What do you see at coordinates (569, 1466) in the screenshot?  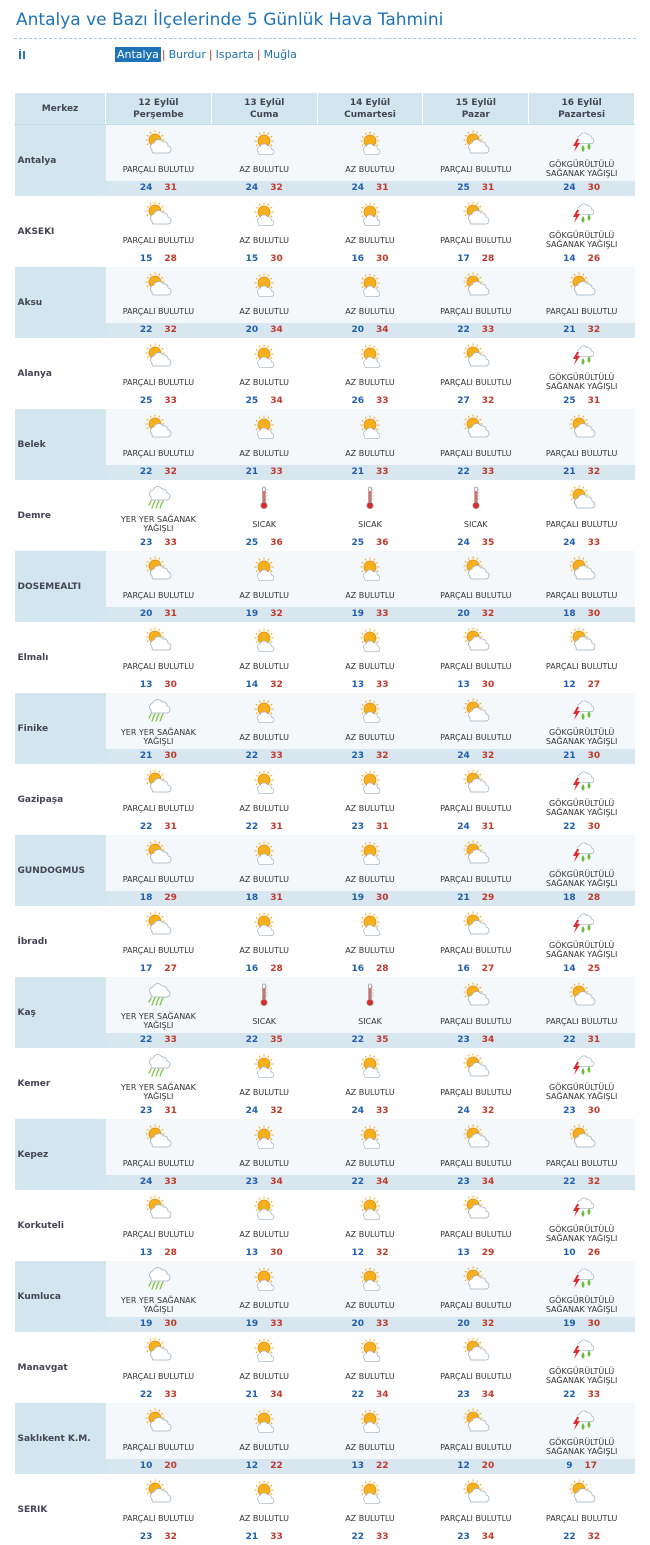 I see `min-temp: 9` at bounding box center [569, 1466].